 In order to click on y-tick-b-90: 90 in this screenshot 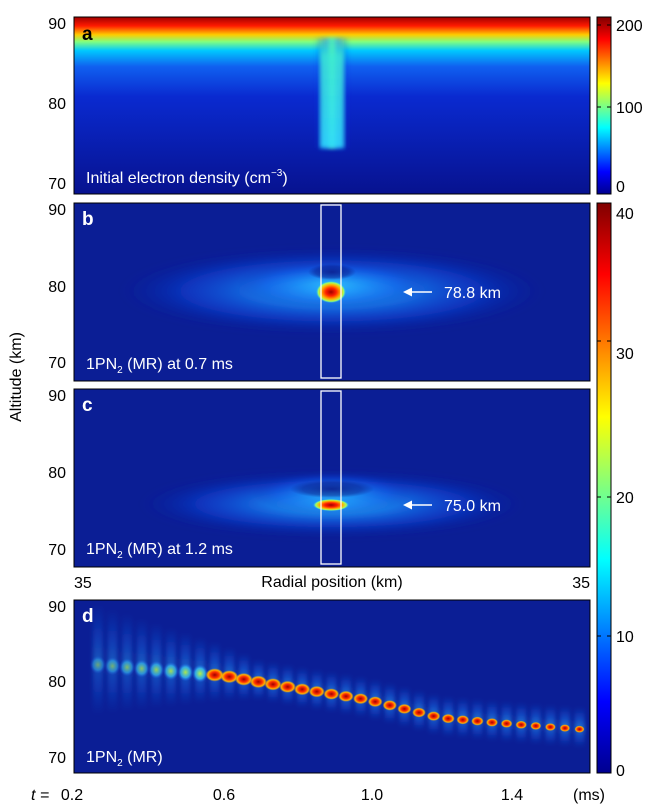, I will do `click(57, 210)`.